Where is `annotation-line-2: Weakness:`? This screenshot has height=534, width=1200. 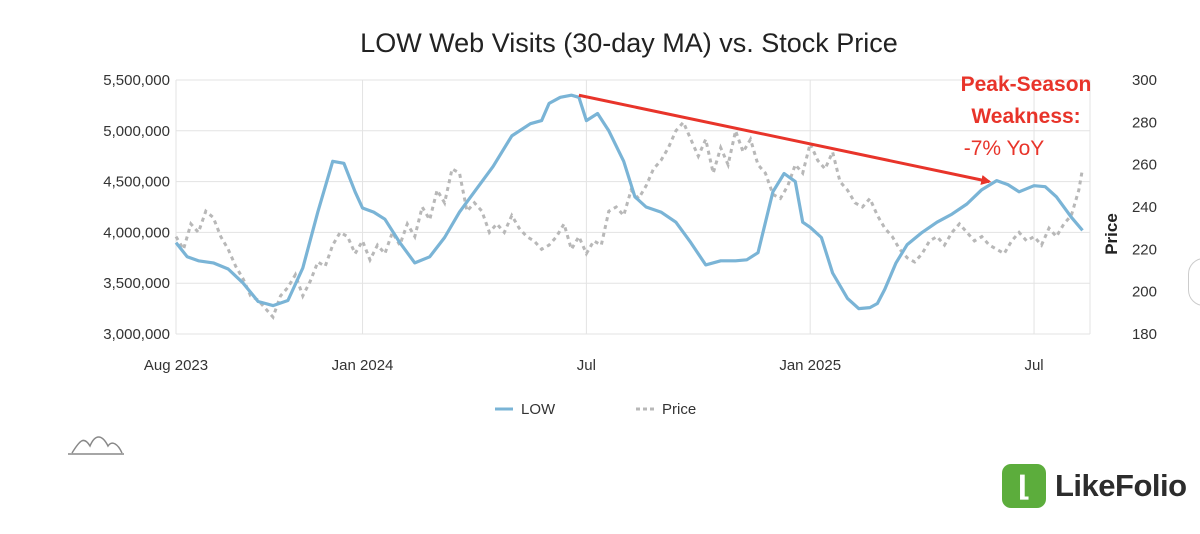 annotation-line-2: Weakness: is located at coordinates (1025, 116).